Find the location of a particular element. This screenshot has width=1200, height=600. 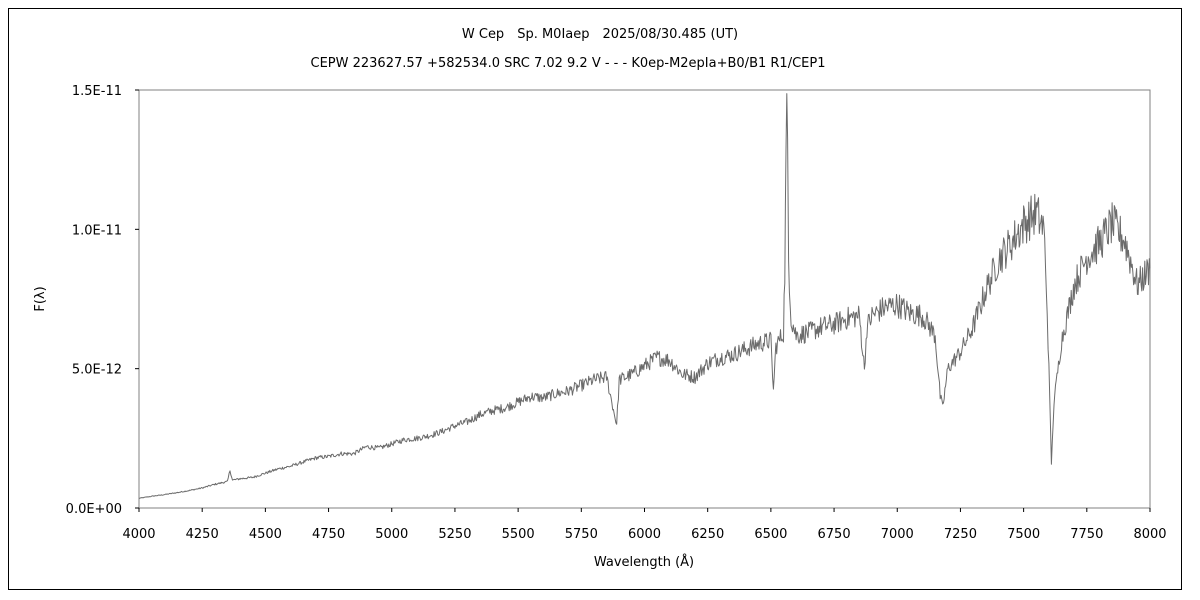

chart-title: W Cep Sp. M0Iaep 2025/08/30.485 (UT) is located at coordinates (600, 34).